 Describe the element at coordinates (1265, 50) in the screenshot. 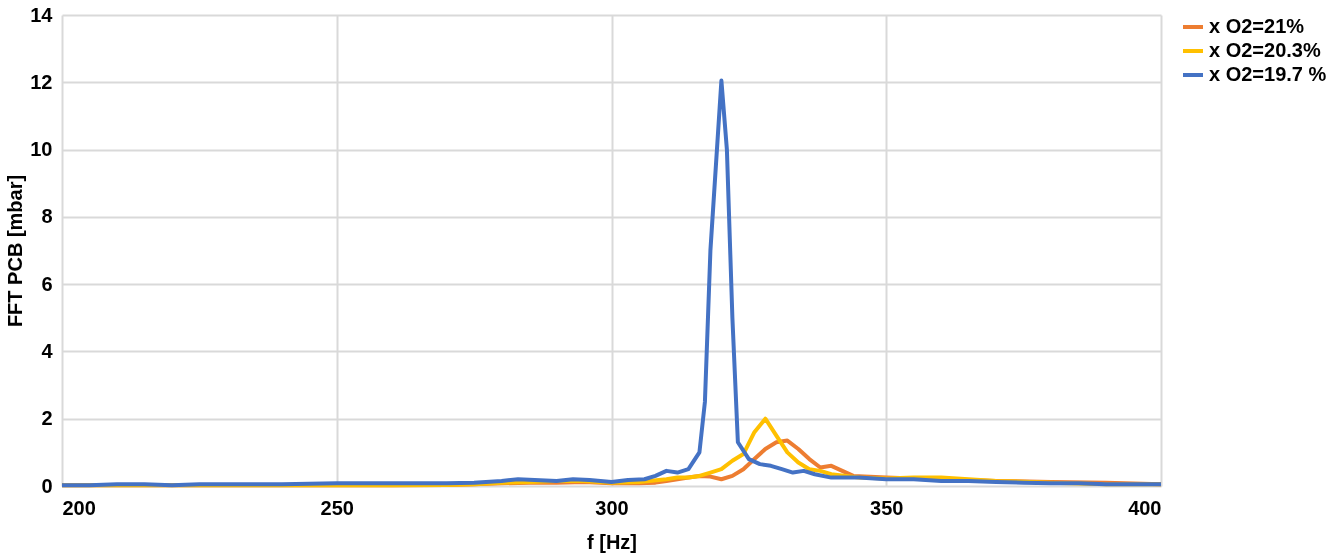

I see `legend-label: x O2=20.3%` at that location.